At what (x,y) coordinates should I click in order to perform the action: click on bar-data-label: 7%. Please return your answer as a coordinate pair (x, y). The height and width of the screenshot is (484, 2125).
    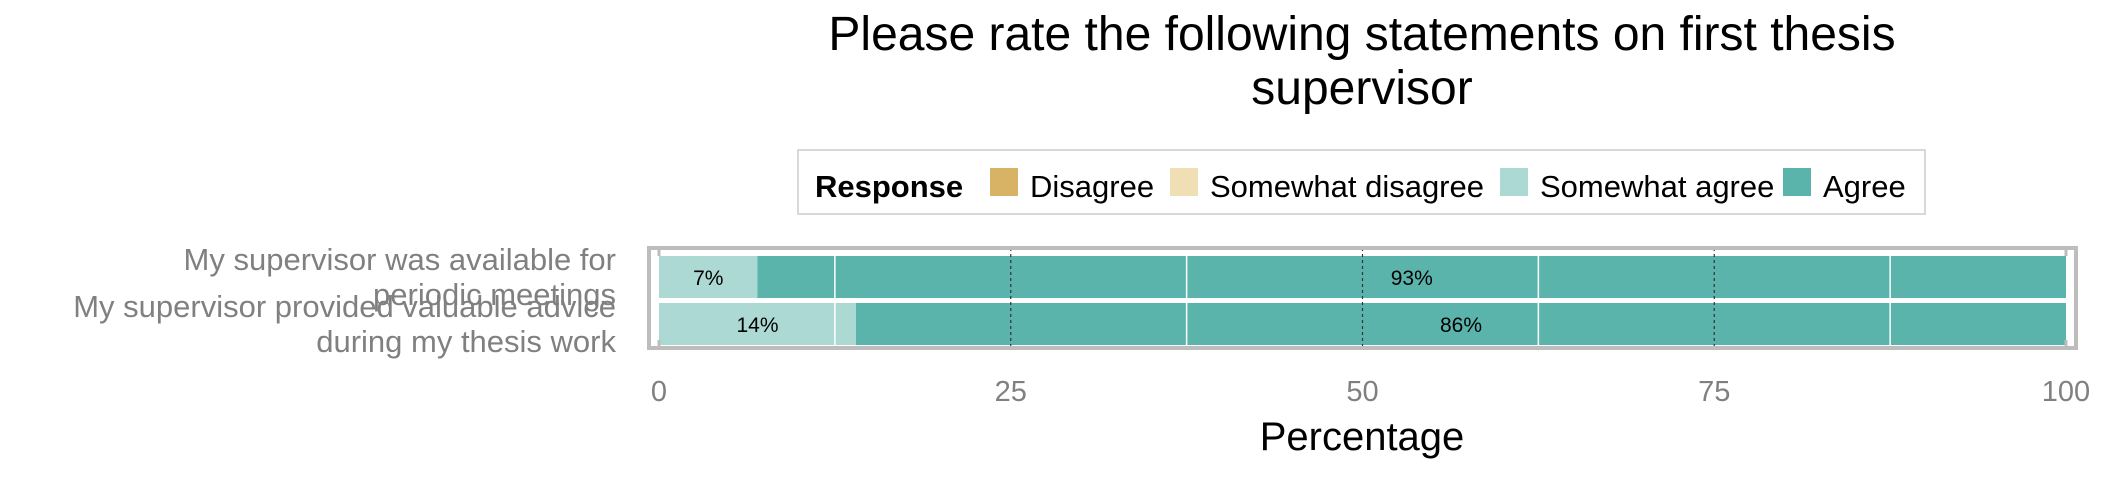
    Looking at the image, I should click on (708, 278).